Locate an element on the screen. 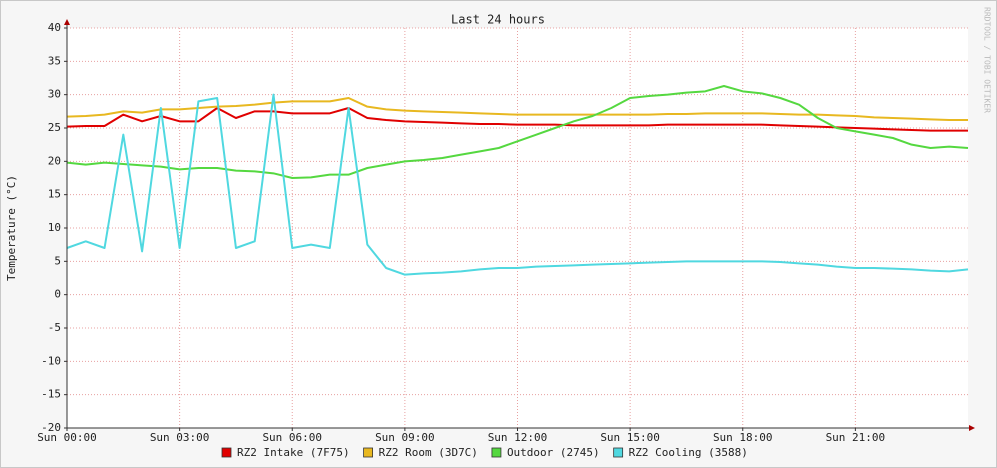  y-tick-label: 35 is located at coordinates (54, 60).